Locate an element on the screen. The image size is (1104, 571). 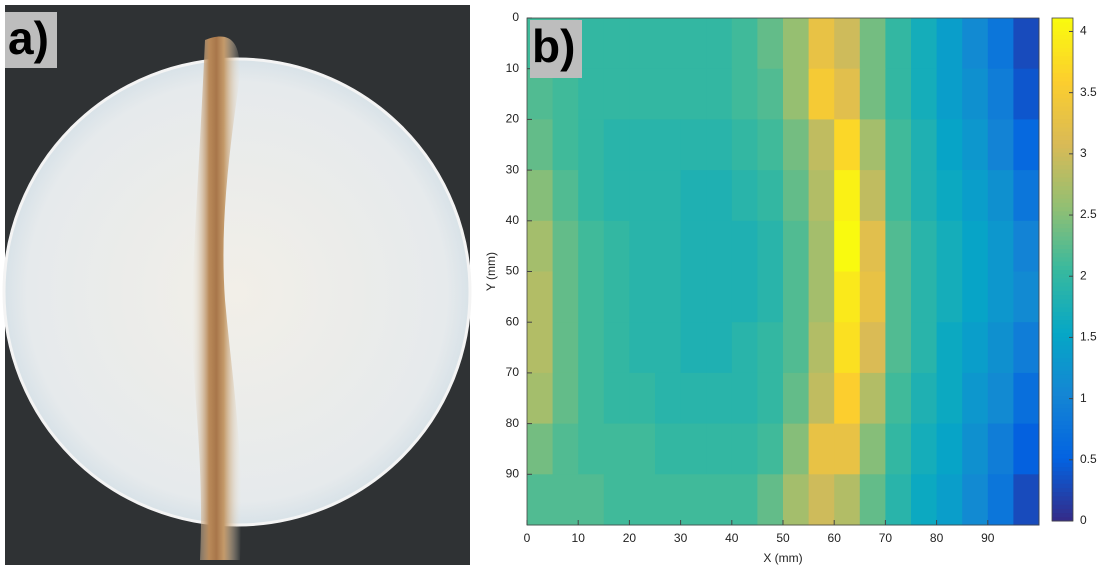
colorbar-frame is located at coordinates (1062, 269).